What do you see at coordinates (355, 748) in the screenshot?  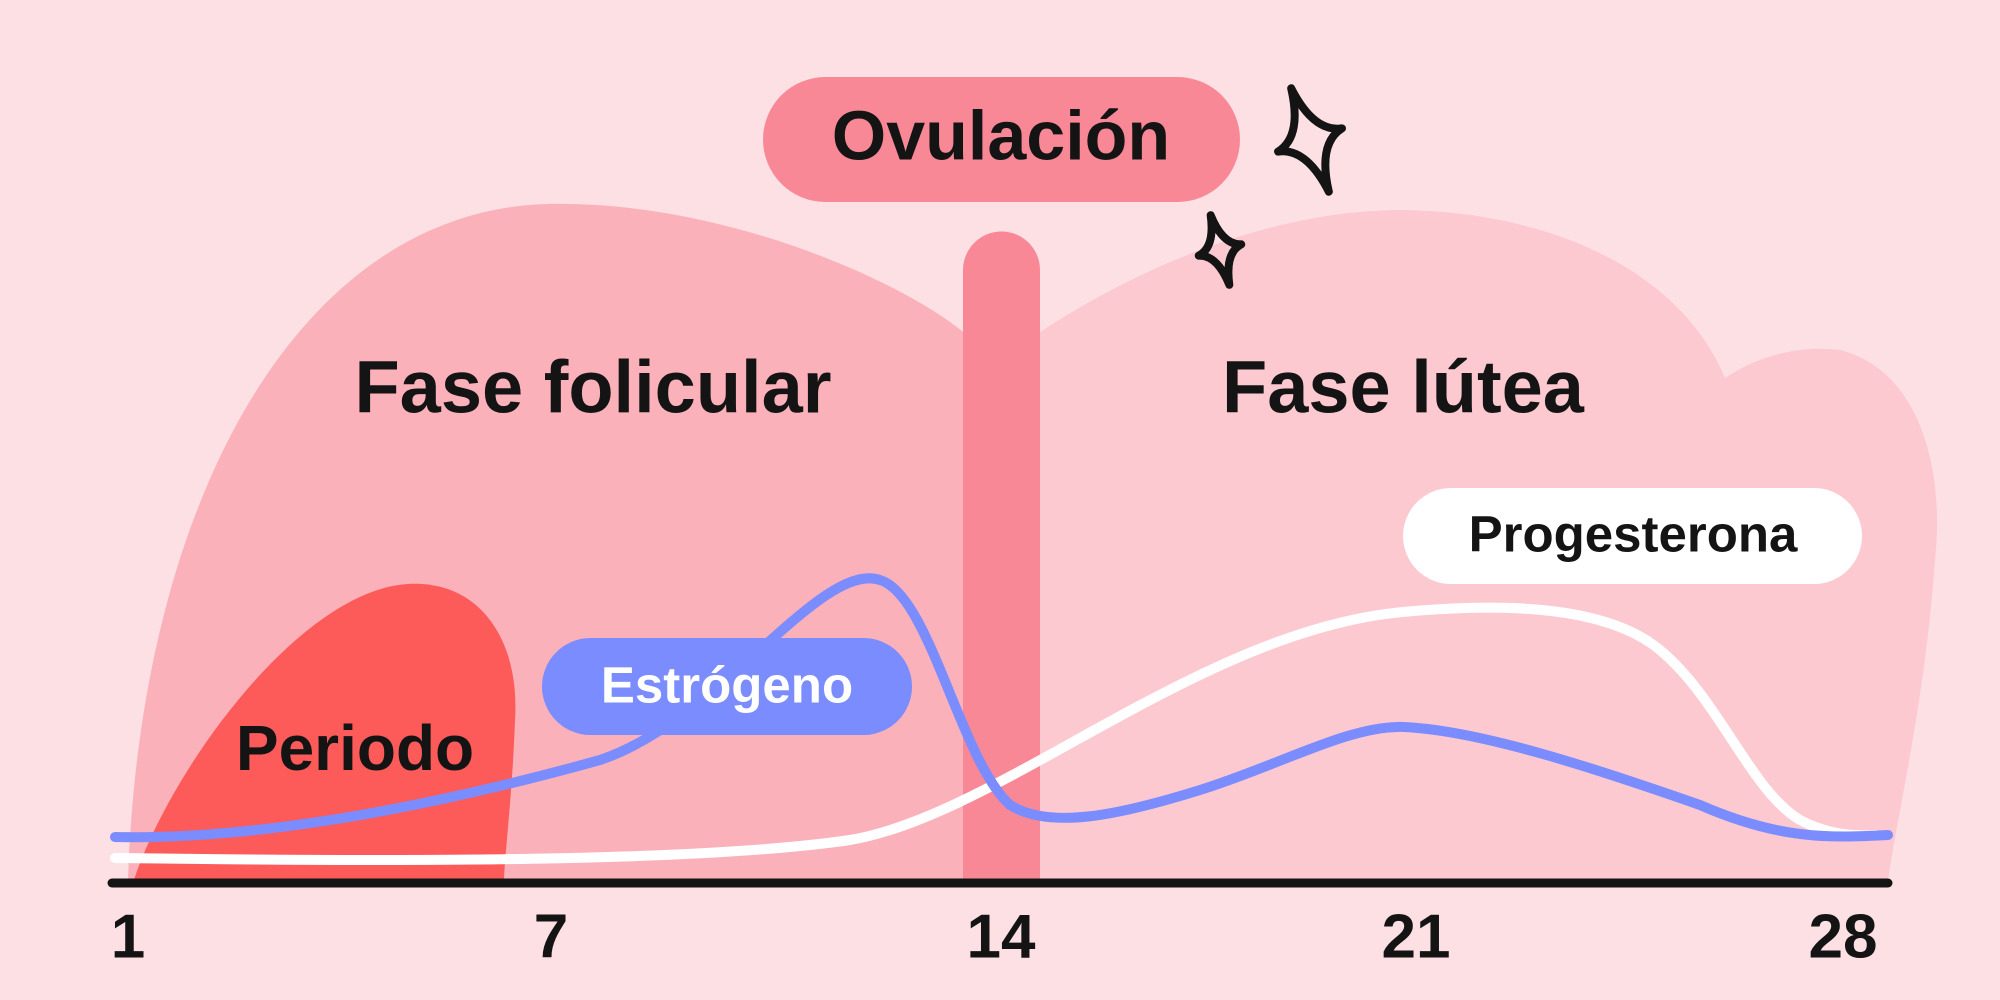 I see `period-label: Periodo` at bounding box center [355, 748].